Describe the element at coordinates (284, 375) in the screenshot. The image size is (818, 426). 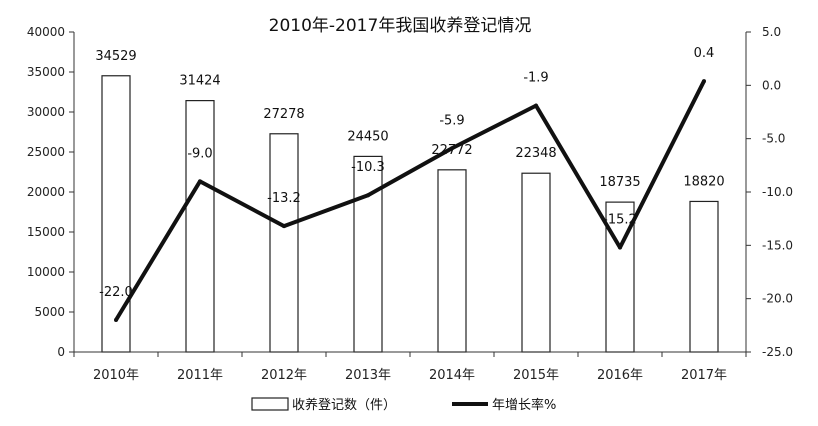
I see `x-tick-label: 2012年` at that location.